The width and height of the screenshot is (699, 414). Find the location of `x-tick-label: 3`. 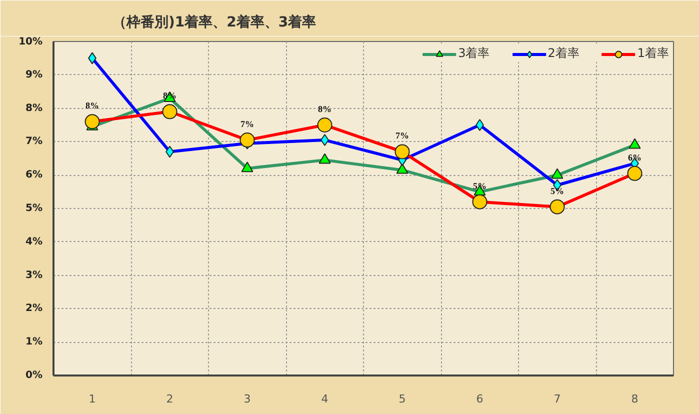

x-tick-label: 3 is located at coordinates (247, 399).